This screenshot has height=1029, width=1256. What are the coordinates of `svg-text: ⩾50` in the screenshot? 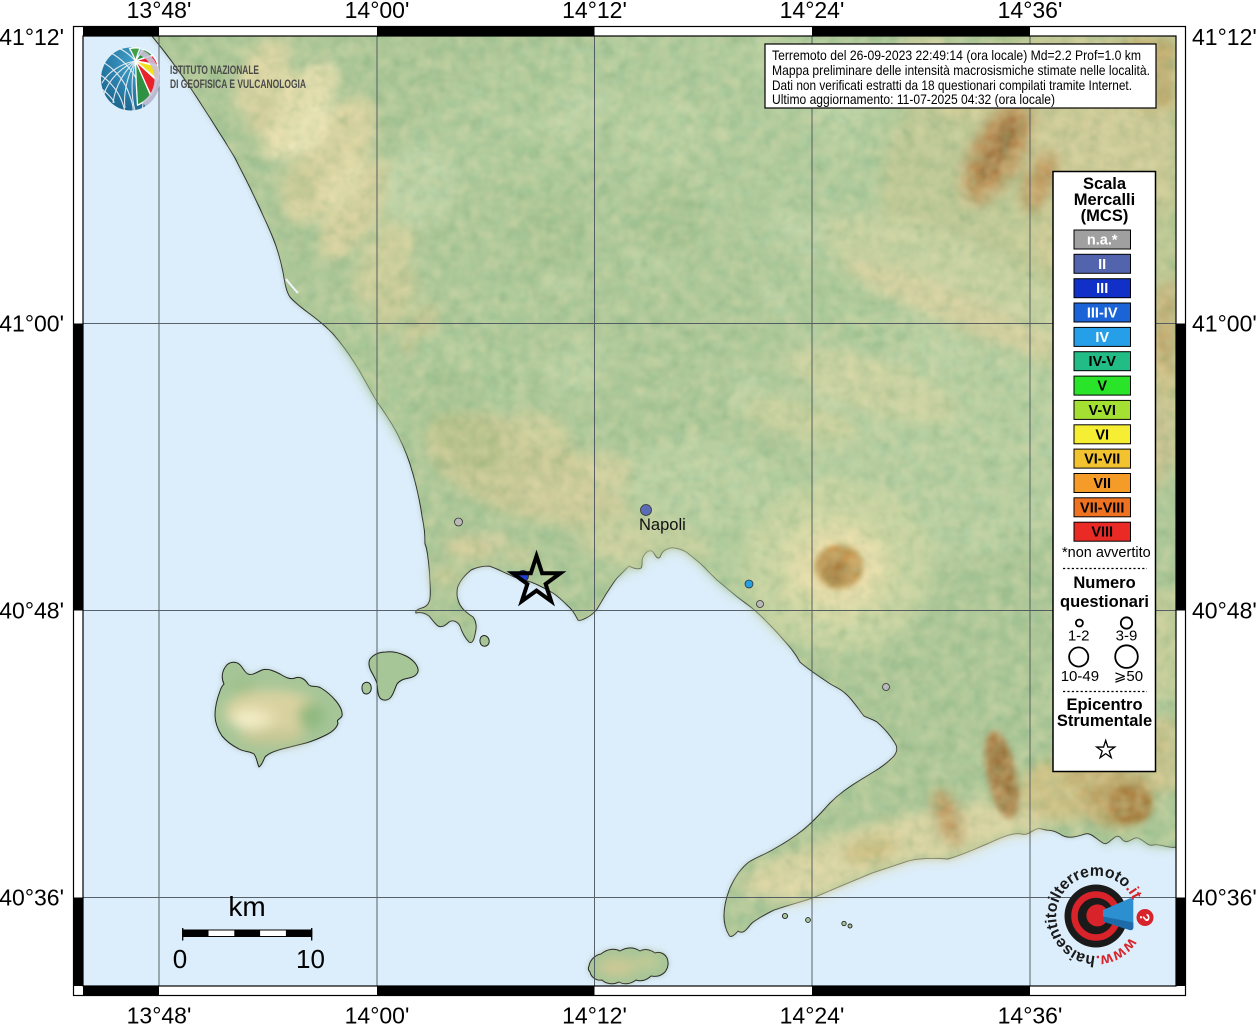 It's located at (1128, 676).